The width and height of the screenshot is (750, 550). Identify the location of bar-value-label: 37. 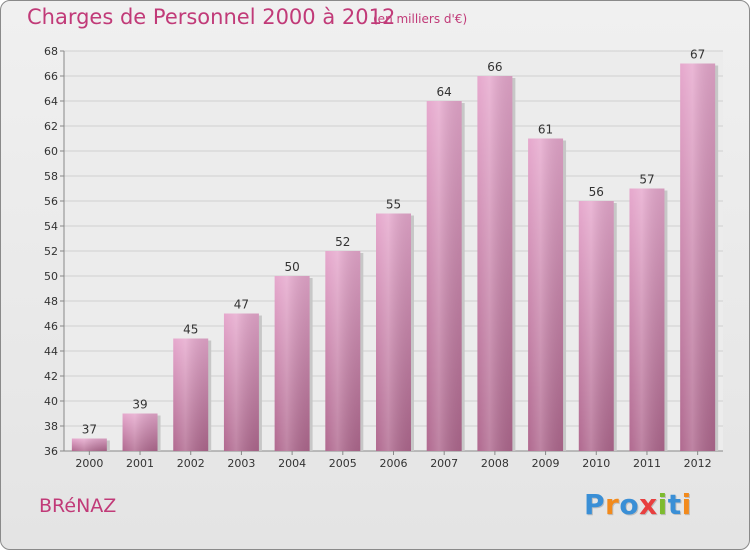
(89, 430).